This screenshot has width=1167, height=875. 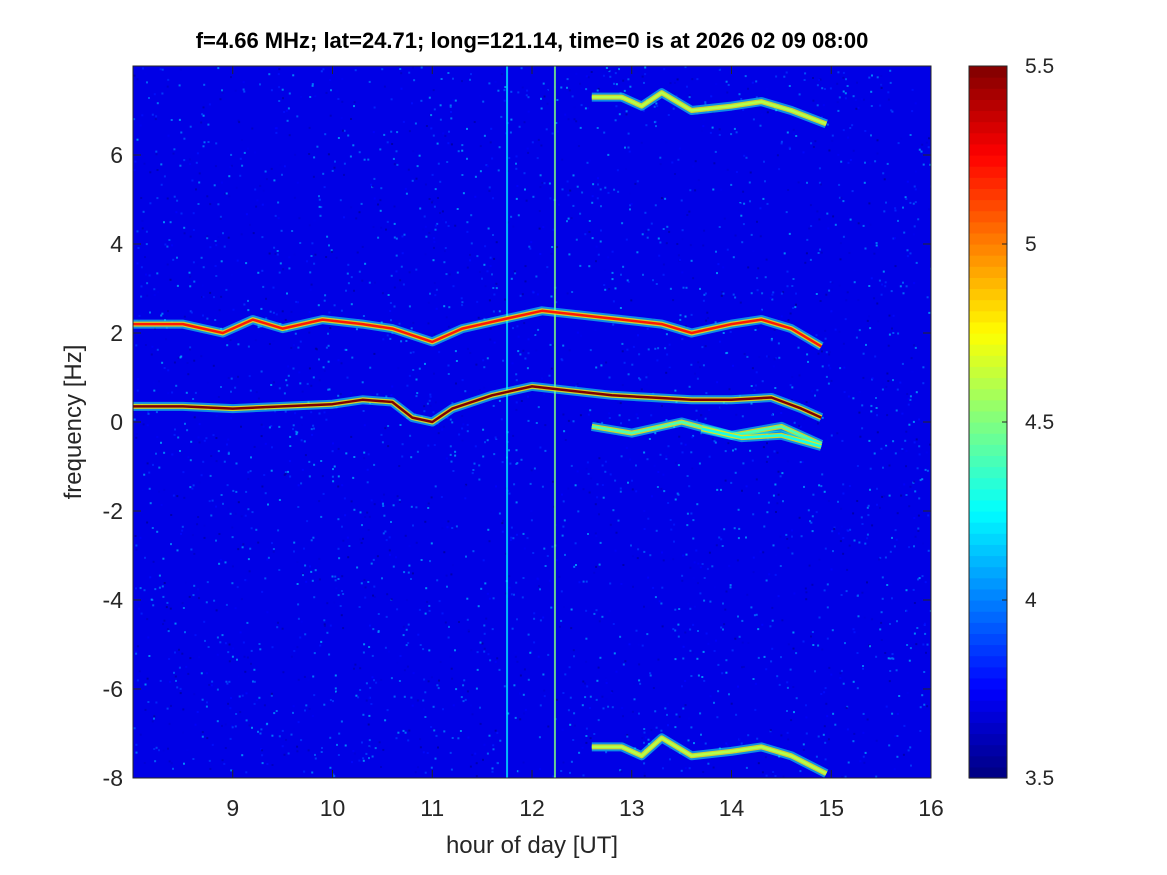 I want to click on x-tick-label: 9, so click(x=232, y=808).